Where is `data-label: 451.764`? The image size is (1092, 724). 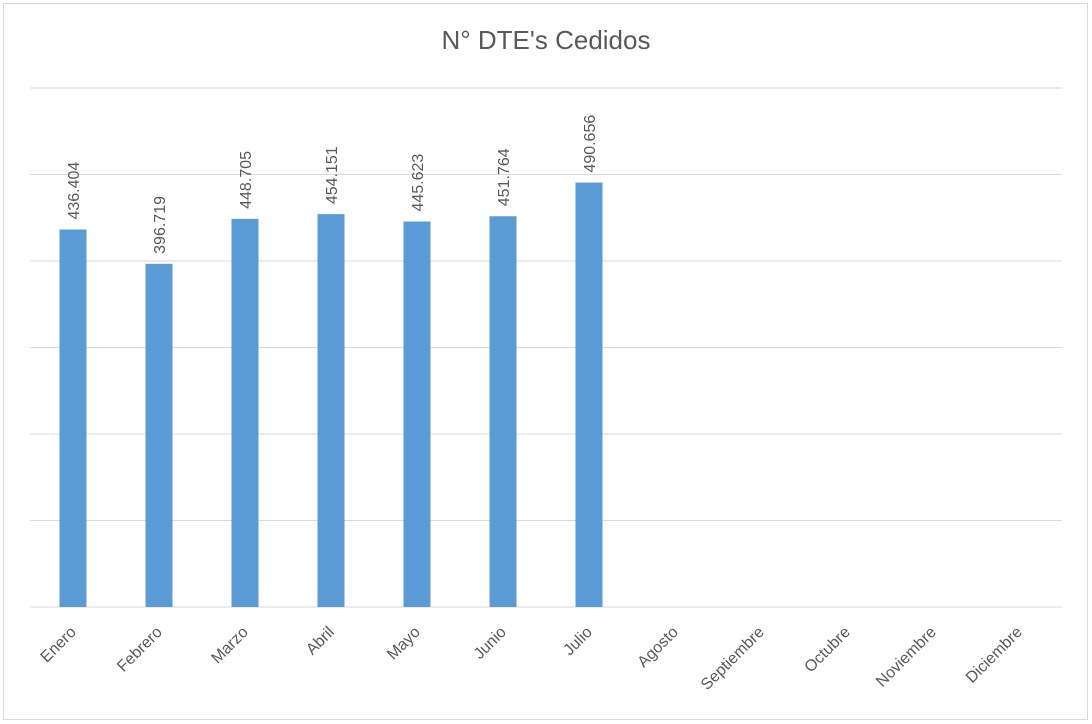
data-label: 451.764 is located at coordinates (504, 177).